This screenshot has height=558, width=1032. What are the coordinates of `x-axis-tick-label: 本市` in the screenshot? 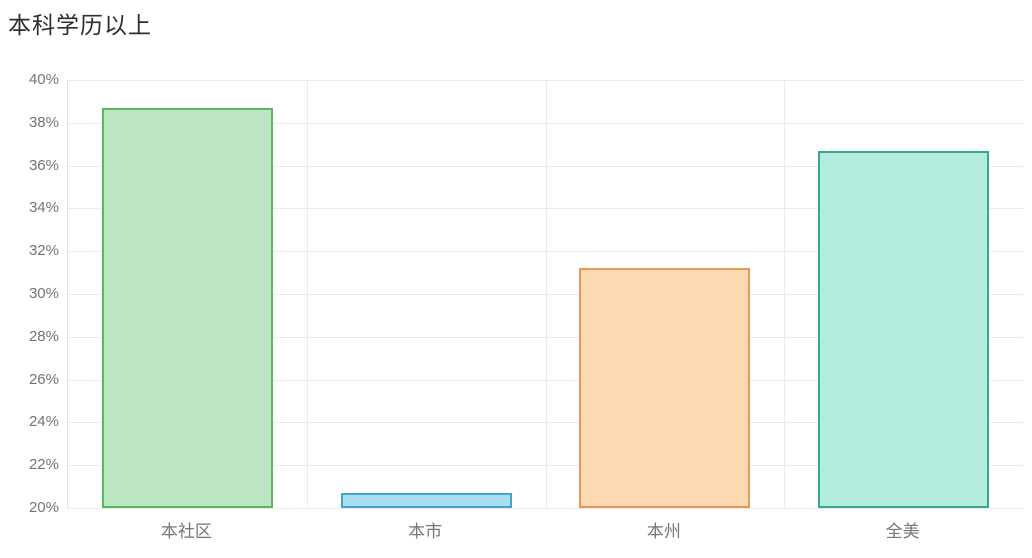 It's located at (425, 531).